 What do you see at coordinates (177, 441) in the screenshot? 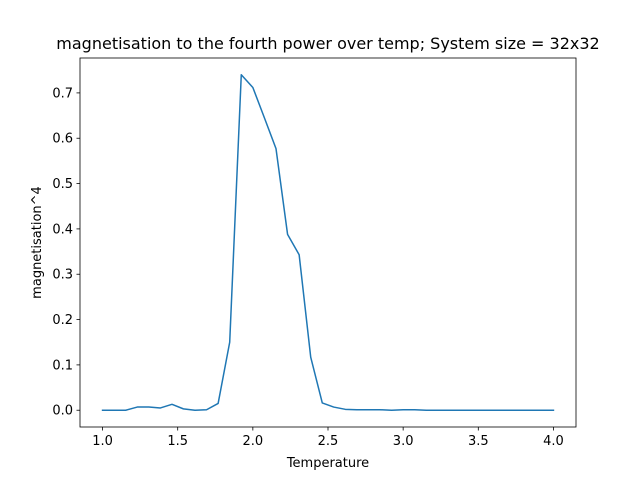
I see `x-tick-label: 1.5` at bounding box center [177, 441].